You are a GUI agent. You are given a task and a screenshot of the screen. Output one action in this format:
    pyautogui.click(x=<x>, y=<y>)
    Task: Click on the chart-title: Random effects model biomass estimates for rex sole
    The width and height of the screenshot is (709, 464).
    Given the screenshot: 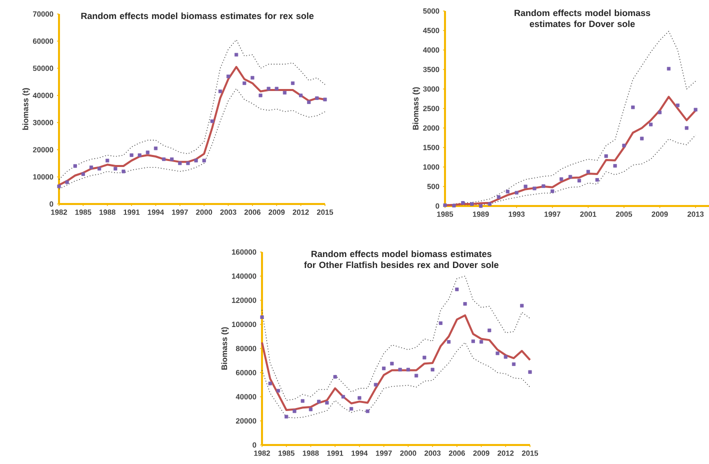 What is the action you would take?
    pyautogui.click(x=197, y=16)
    